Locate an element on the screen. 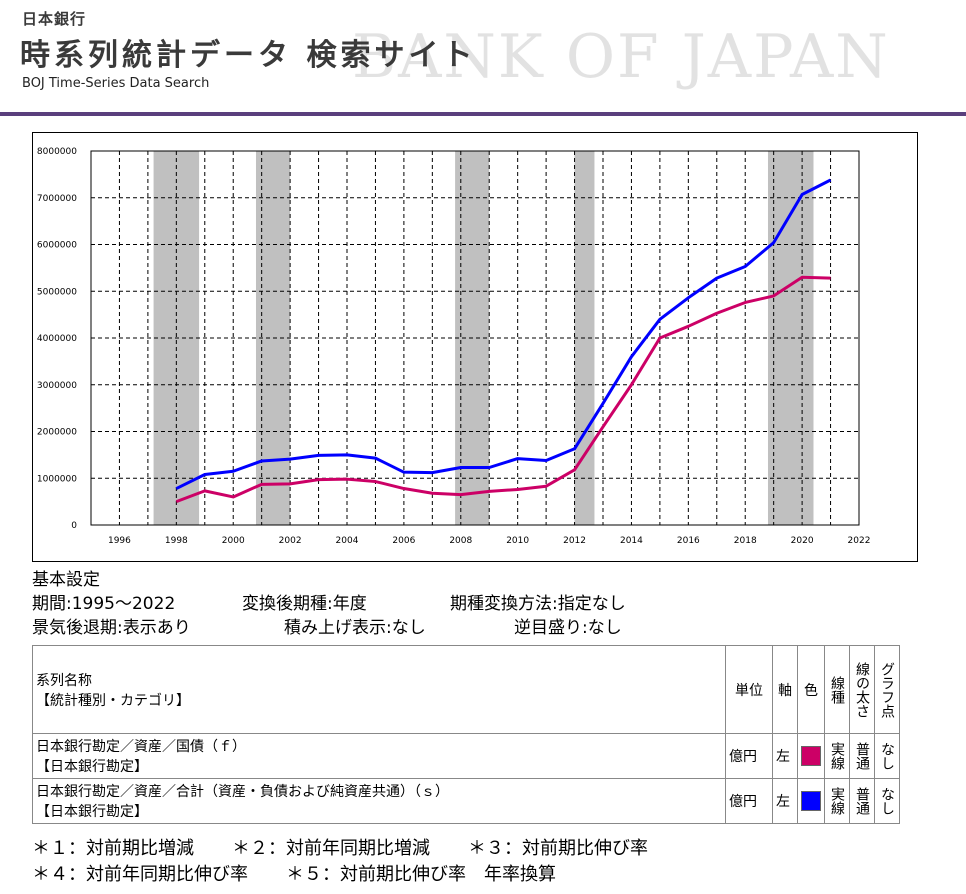 This screenshot has height=894, width=966. page-title: 時系列統計データ 検索サイト is located at coordinates (248, 55).